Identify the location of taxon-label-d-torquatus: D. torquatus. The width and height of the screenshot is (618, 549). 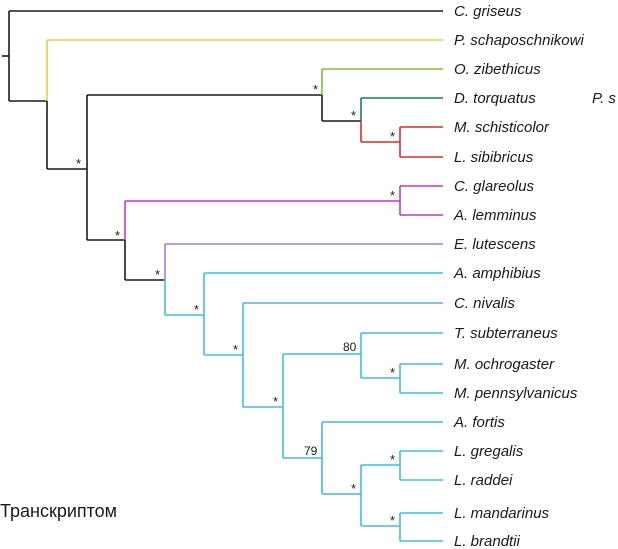
(495, 98).